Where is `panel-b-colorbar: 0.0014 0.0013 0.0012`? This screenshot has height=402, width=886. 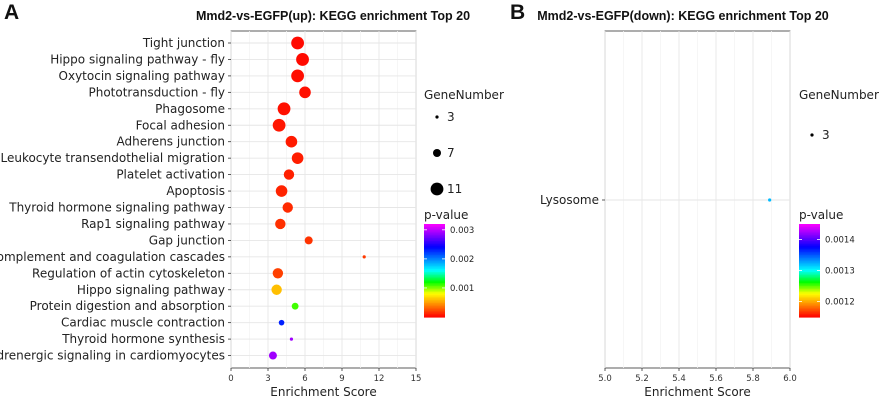 panel-b-colorbar: 0.0014 0.0013 0.0012 is located at coordinates (827, 271).